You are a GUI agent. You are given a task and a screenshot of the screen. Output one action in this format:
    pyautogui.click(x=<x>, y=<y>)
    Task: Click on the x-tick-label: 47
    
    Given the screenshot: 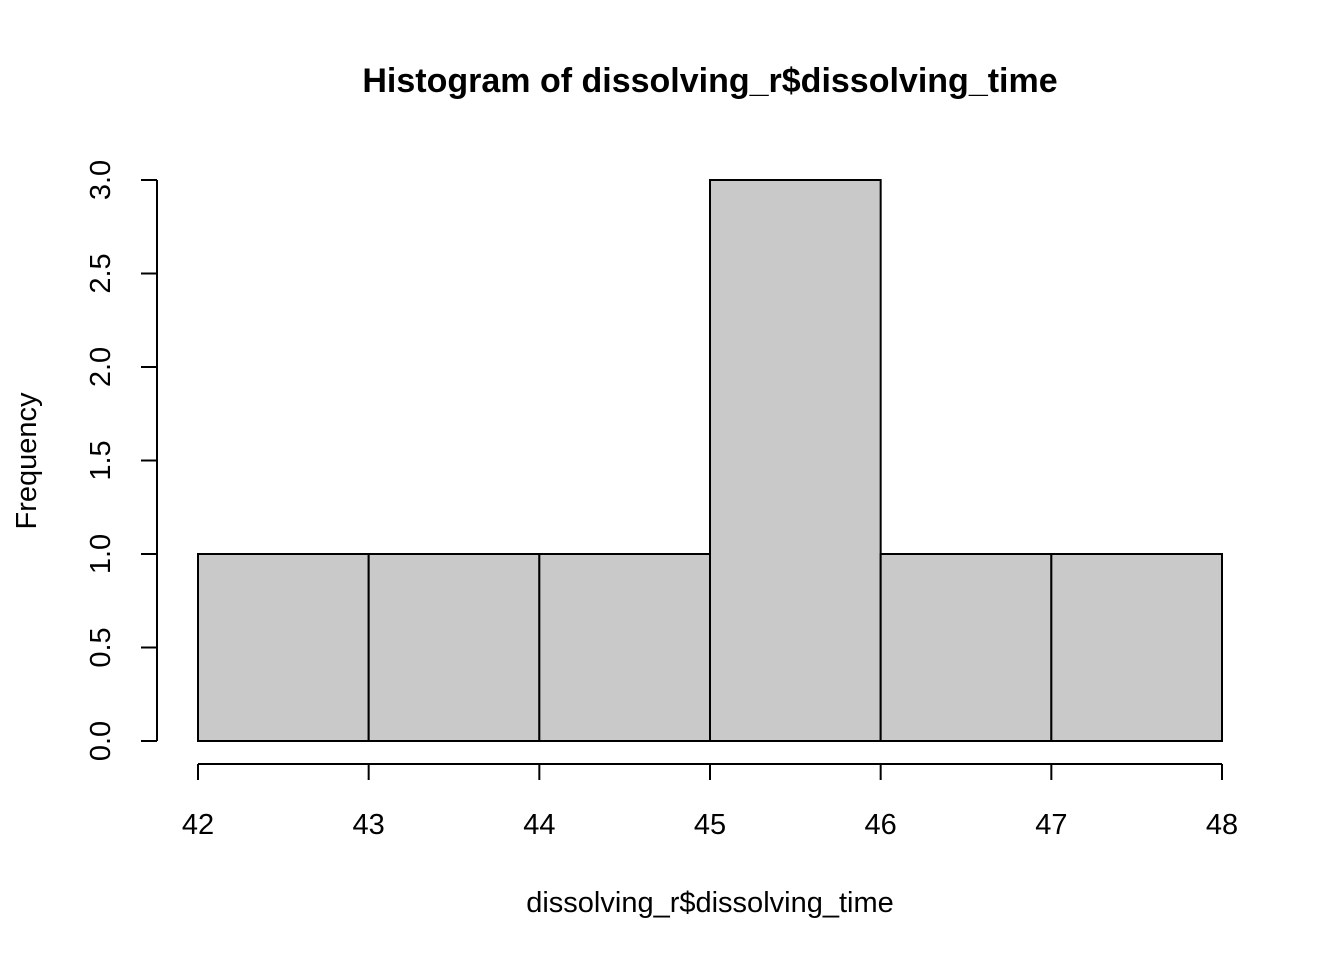 What is the action you would take?
    pyautogui.click(x=1051, y=825)
    